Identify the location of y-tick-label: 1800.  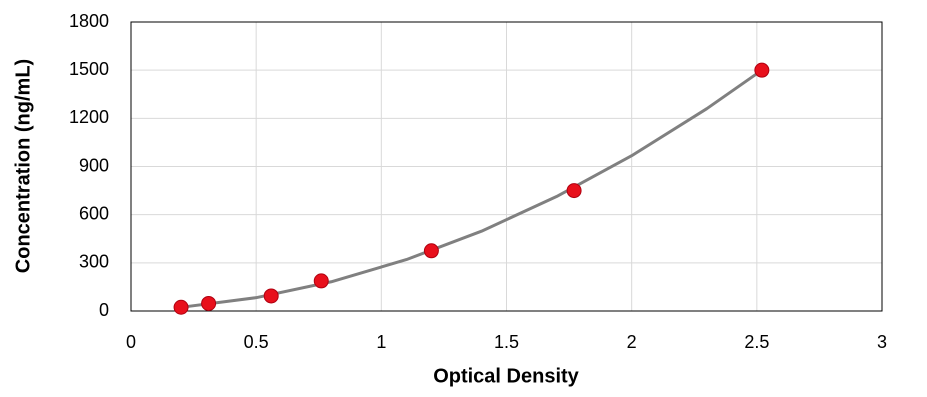
(89, 21).